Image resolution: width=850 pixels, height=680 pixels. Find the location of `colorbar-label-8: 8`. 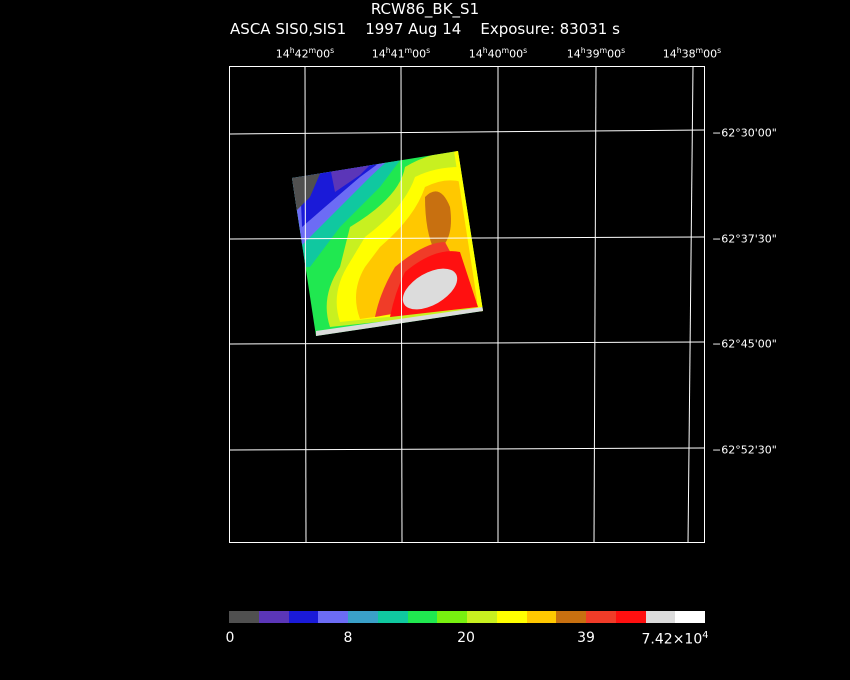

colorbar-label-8: 8 is located at coordinates (348, 638).